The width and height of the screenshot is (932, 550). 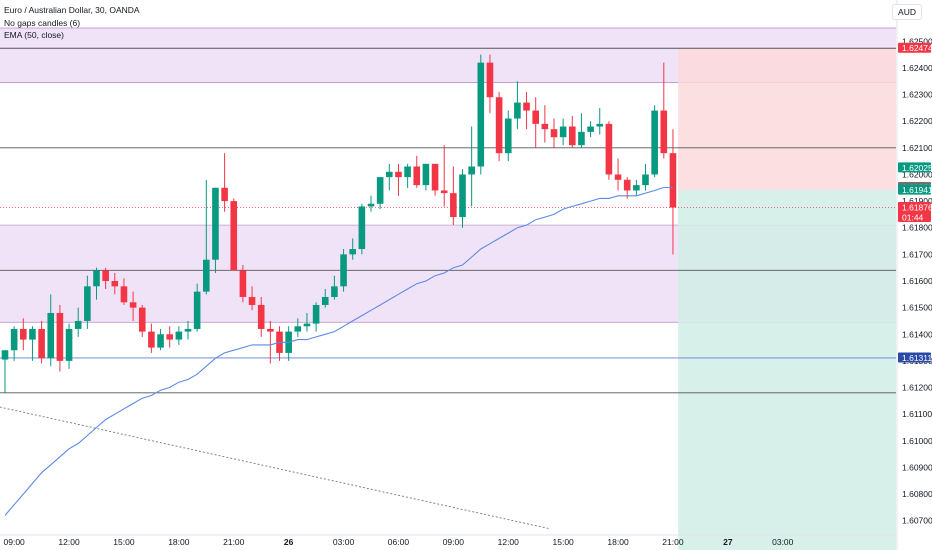 What do you see at coordinates (618, 542) in the screenshot?
I see `time-tick-label: 18:00` at bounding box center [618, 542].